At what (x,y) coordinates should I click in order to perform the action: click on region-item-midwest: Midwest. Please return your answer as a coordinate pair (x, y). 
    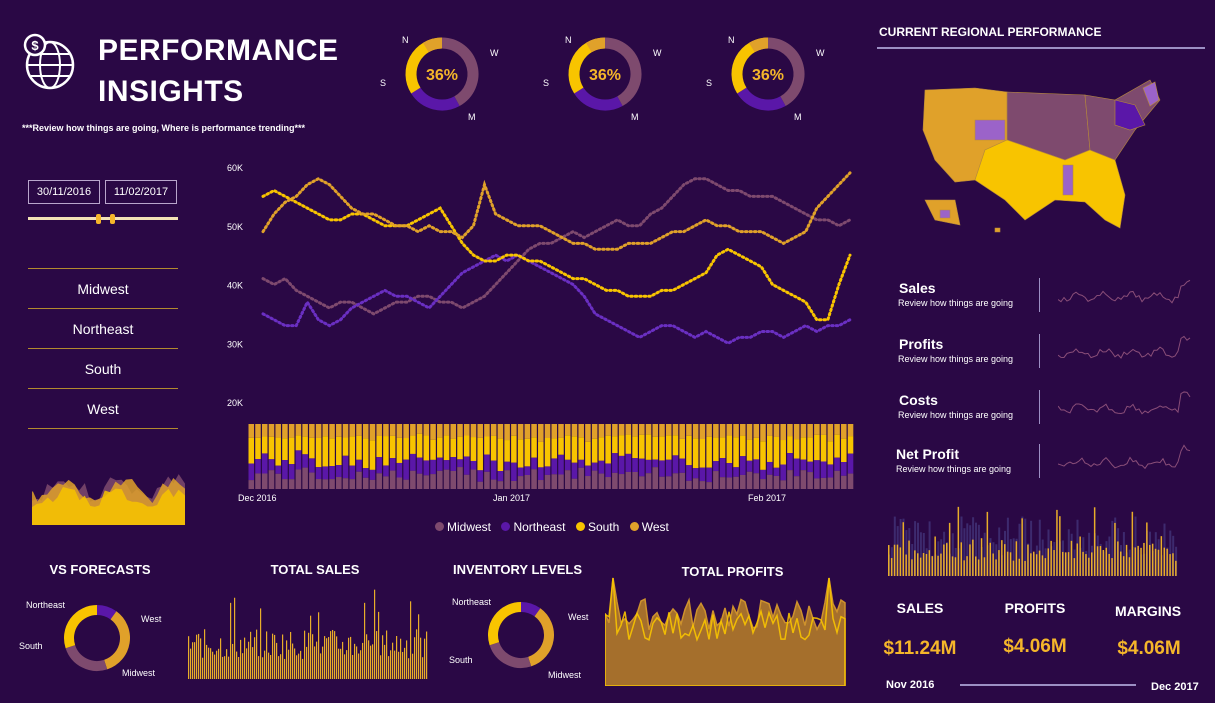
    Looking at the image, I should click on (103, 288).